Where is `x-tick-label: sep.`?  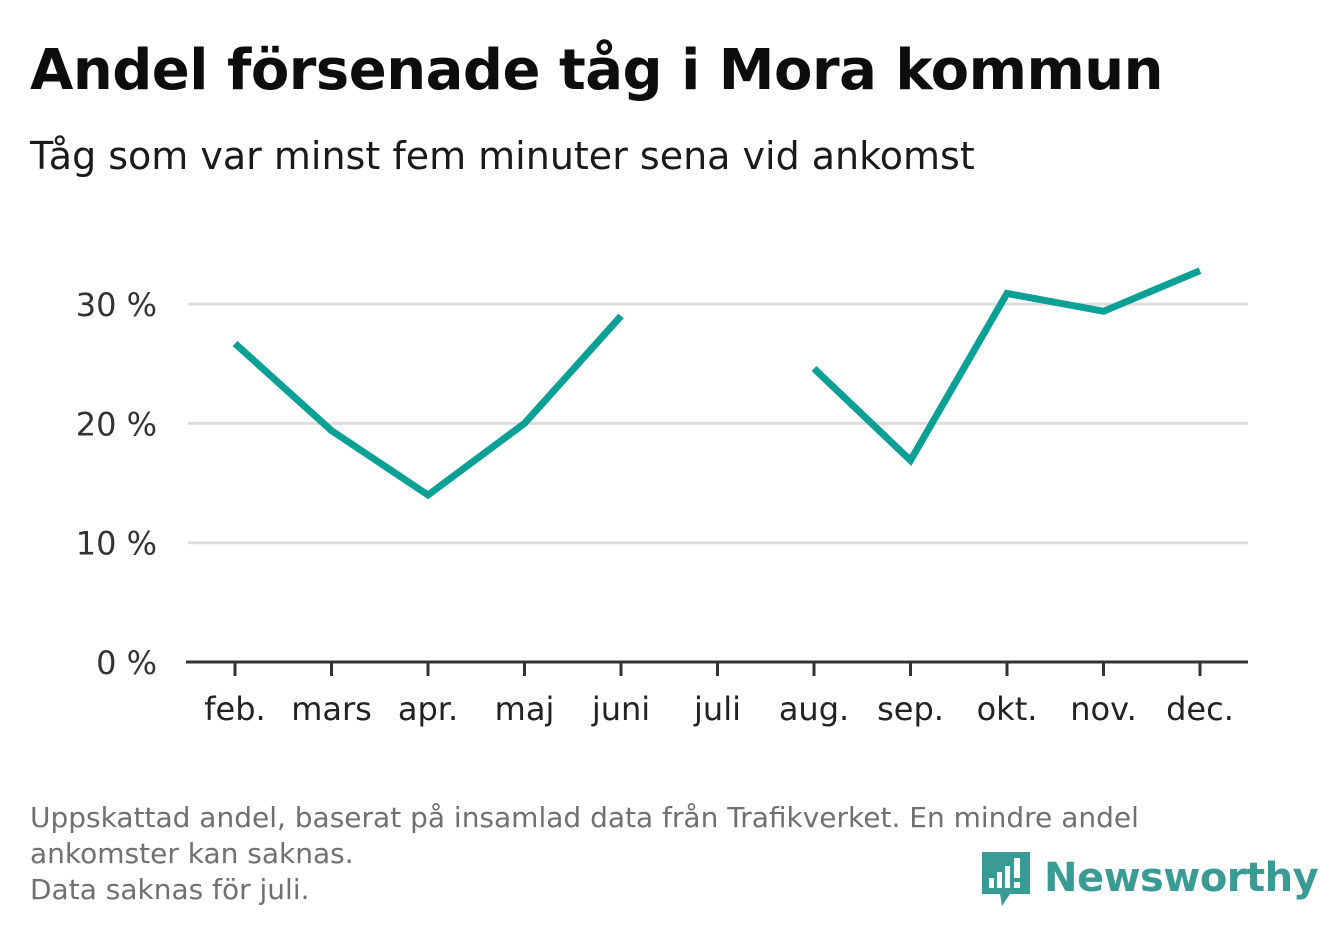
x-tick-label: sep. is located at coordinates (910, 709).